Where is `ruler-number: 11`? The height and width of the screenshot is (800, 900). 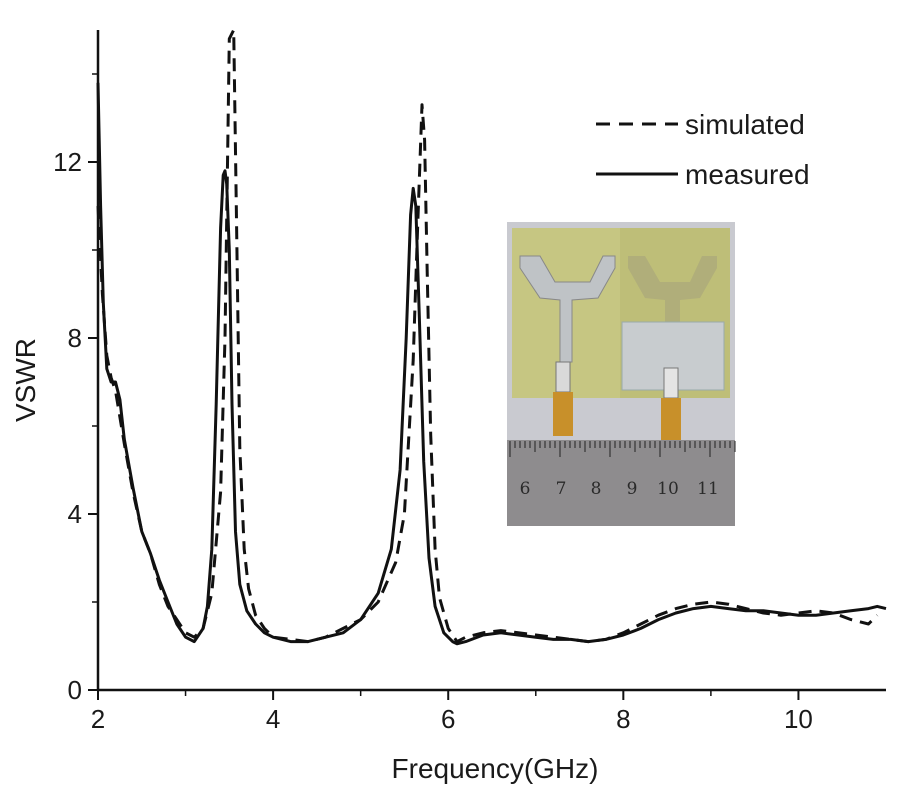 ruler-number: 11 is located at coordinates (708, 489).